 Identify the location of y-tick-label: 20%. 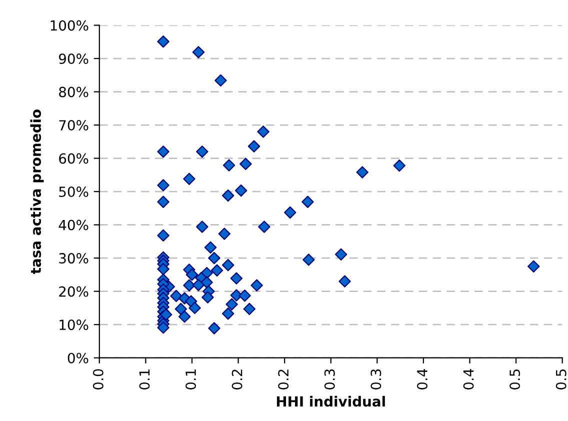
(73, 291).